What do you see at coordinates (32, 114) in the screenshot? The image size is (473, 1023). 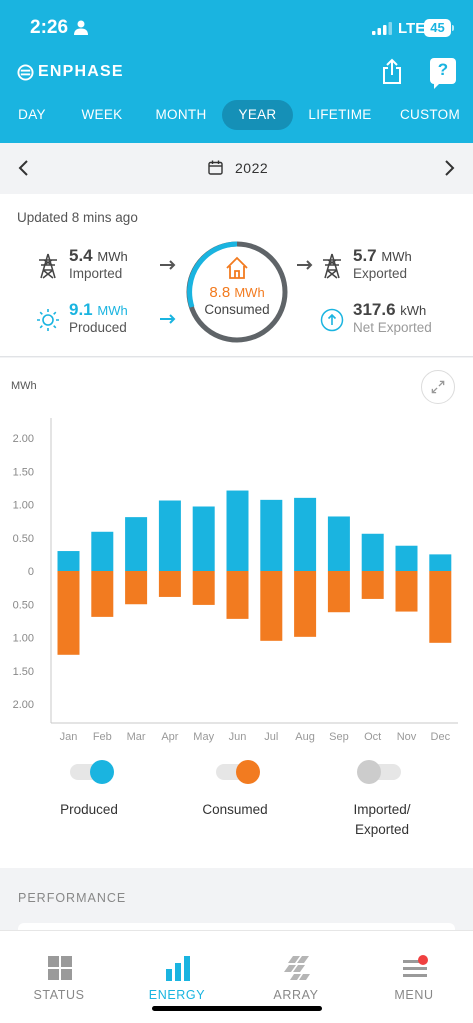 I see `tab-day: DAY` at bounding box center [32, 114].